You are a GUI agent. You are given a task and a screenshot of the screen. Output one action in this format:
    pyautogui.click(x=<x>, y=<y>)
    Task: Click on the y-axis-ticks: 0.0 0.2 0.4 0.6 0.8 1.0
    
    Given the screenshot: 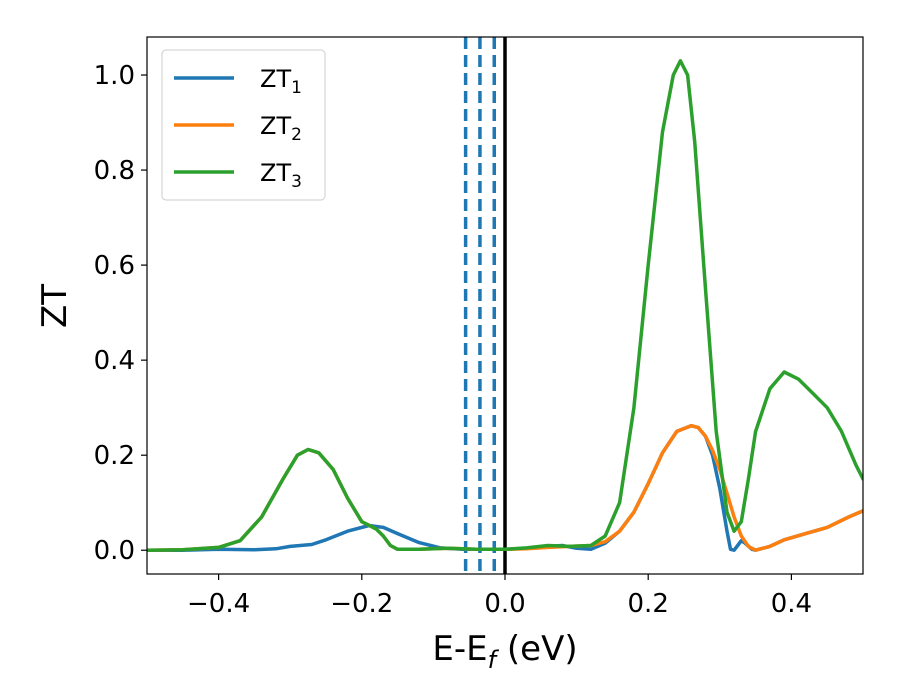 What is the action you would take?
    pyautogui.click(x=120, y=313)
    